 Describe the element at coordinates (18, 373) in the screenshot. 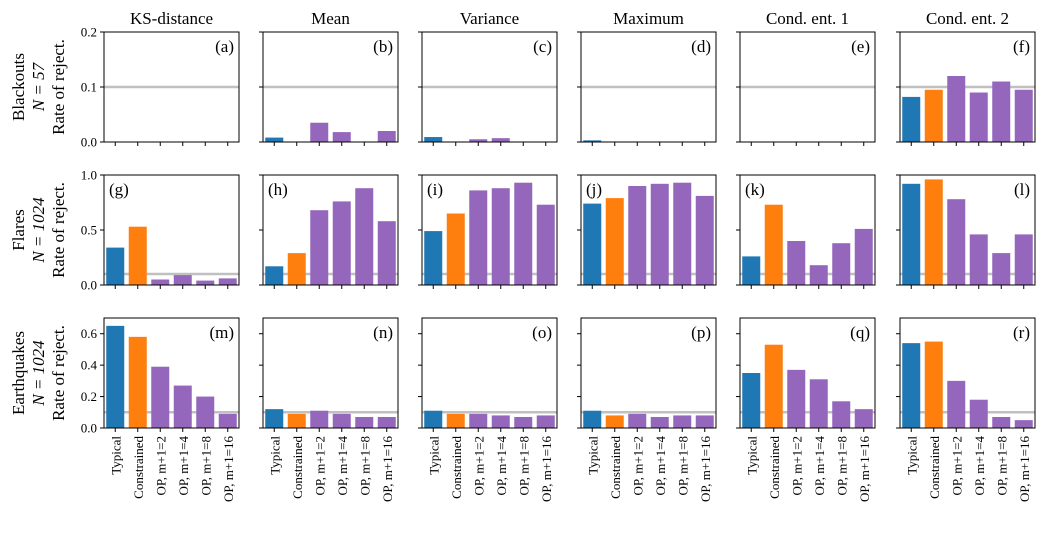

I see `row-dataset-name: Earthquakes` at that location.